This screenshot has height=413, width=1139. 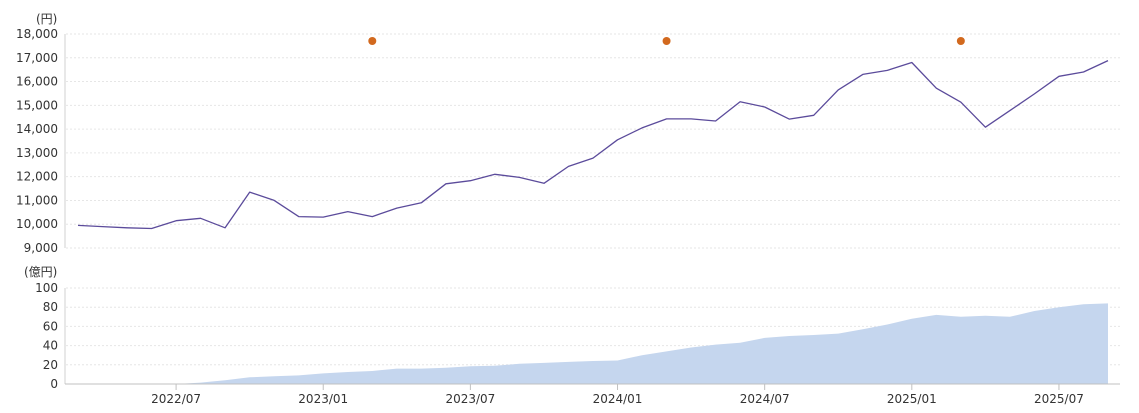 I want to click on price-y-tick-label: 13,000, so click(x=37, y=153).